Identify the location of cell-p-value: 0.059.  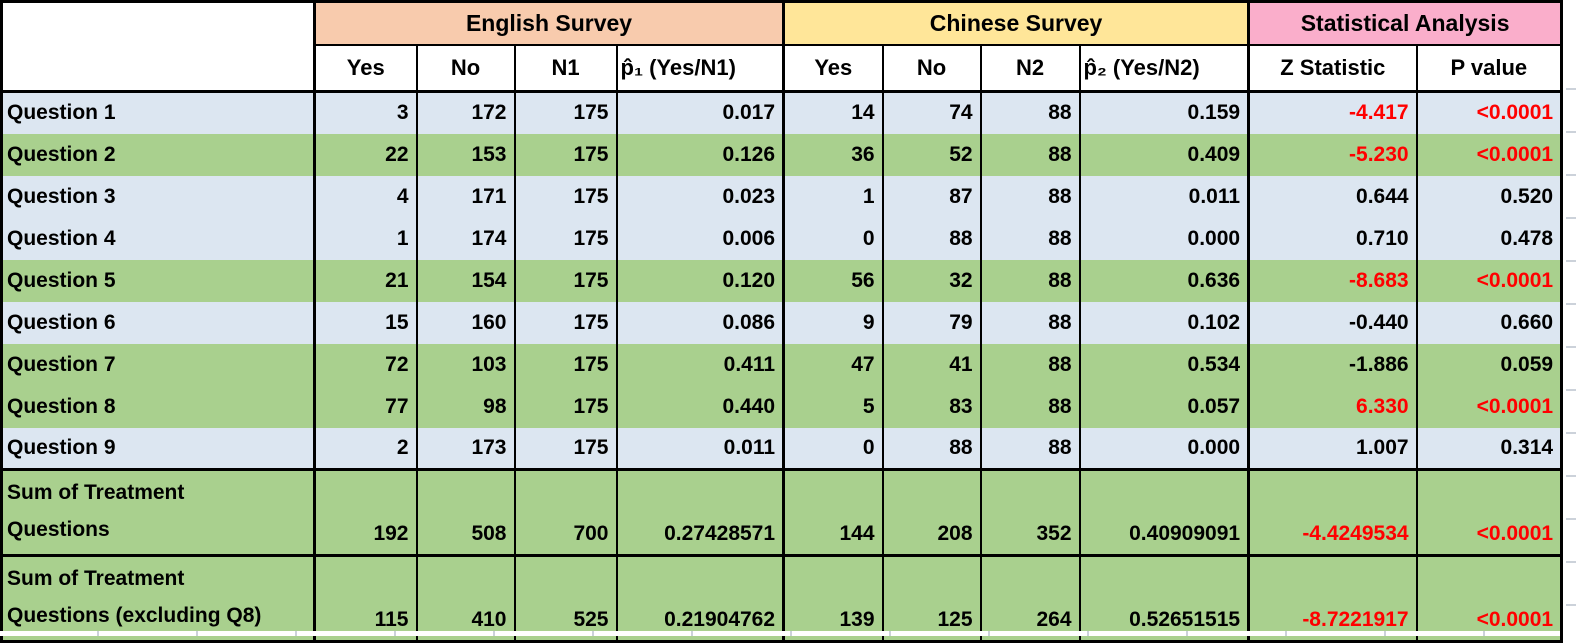
(1488, 364).